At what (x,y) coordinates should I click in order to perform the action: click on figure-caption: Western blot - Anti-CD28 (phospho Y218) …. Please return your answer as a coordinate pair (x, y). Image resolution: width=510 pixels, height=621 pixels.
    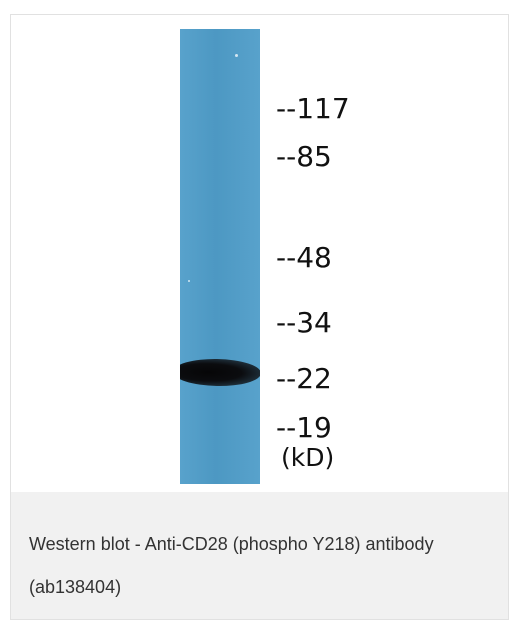
    Looking at the image, I should click on (231, 565).